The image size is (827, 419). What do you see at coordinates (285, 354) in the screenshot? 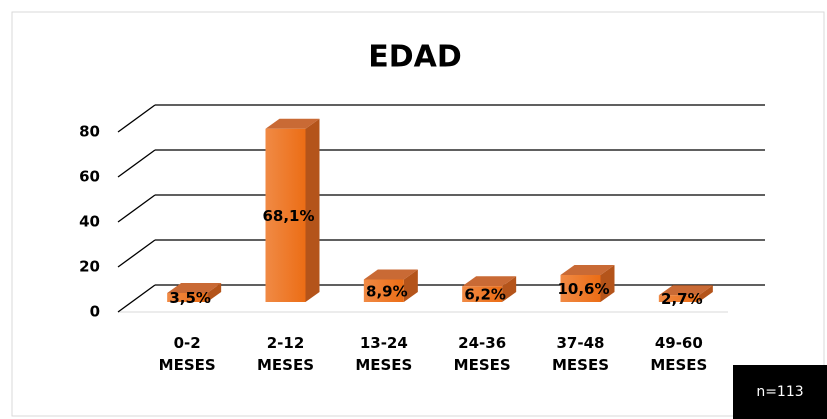
I see `x-tick-label: 2-12 MESES` at bounding box center [285, 354].